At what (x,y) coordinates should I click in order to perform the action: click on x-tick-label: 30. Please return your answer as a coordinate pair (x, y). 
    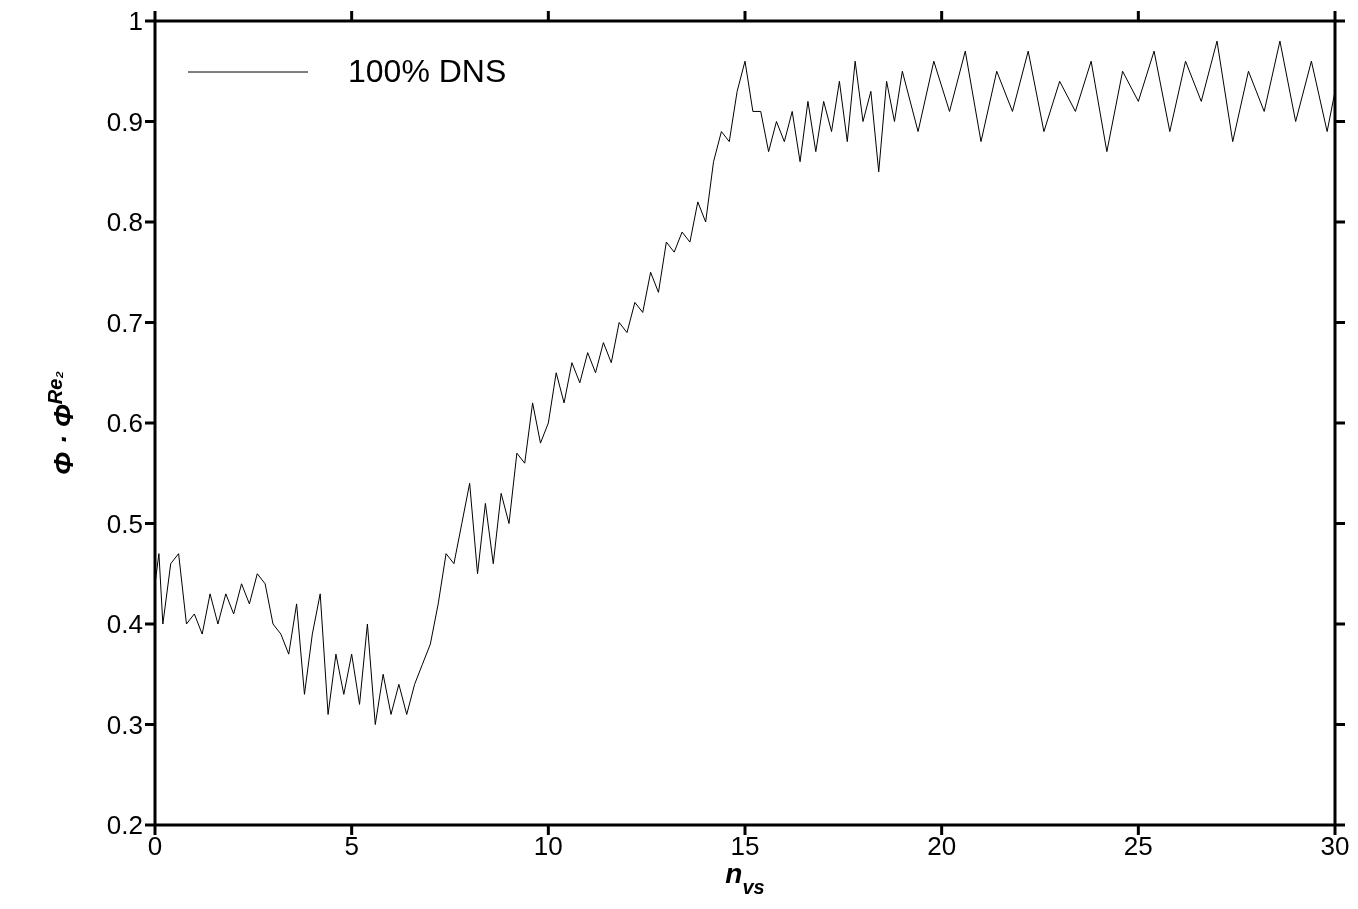
    Looking at the image, I should click on (1335, 846).